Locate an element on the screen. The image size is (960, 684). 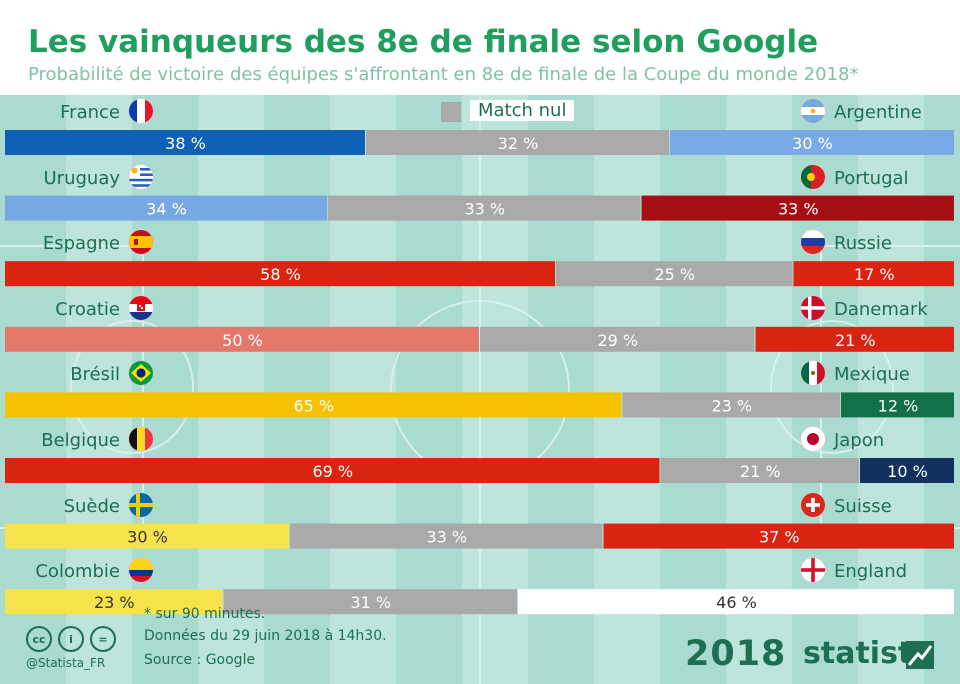
team-name-away: England is located at coordinates (871, 572).